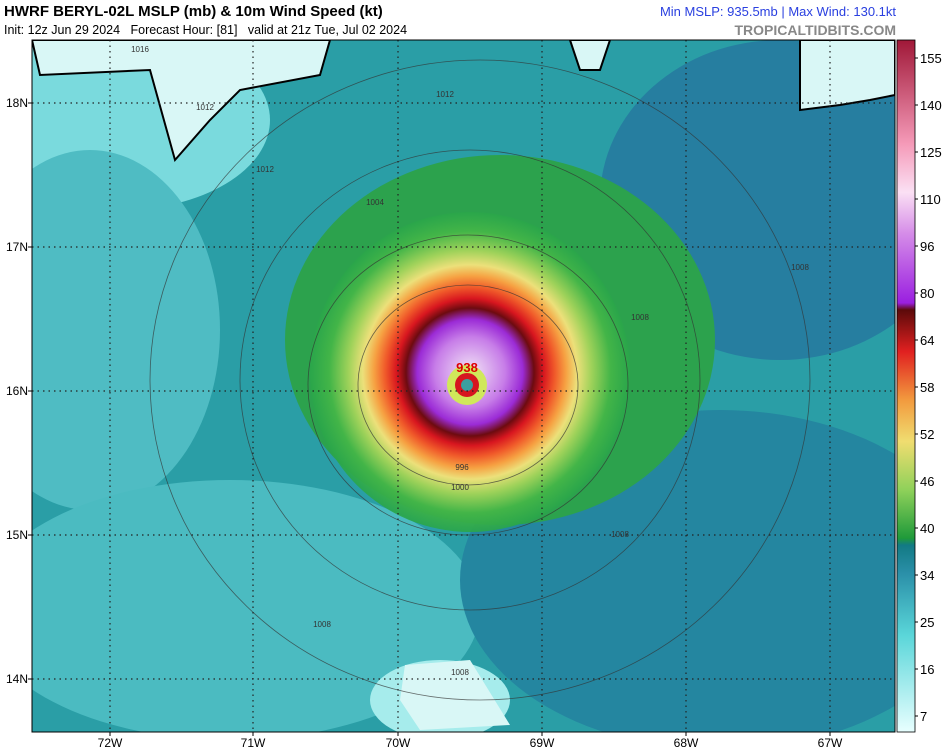 The width and height of the screenshot is (946, 755). I want to click on lat-label: 14N, so click(17, 679).